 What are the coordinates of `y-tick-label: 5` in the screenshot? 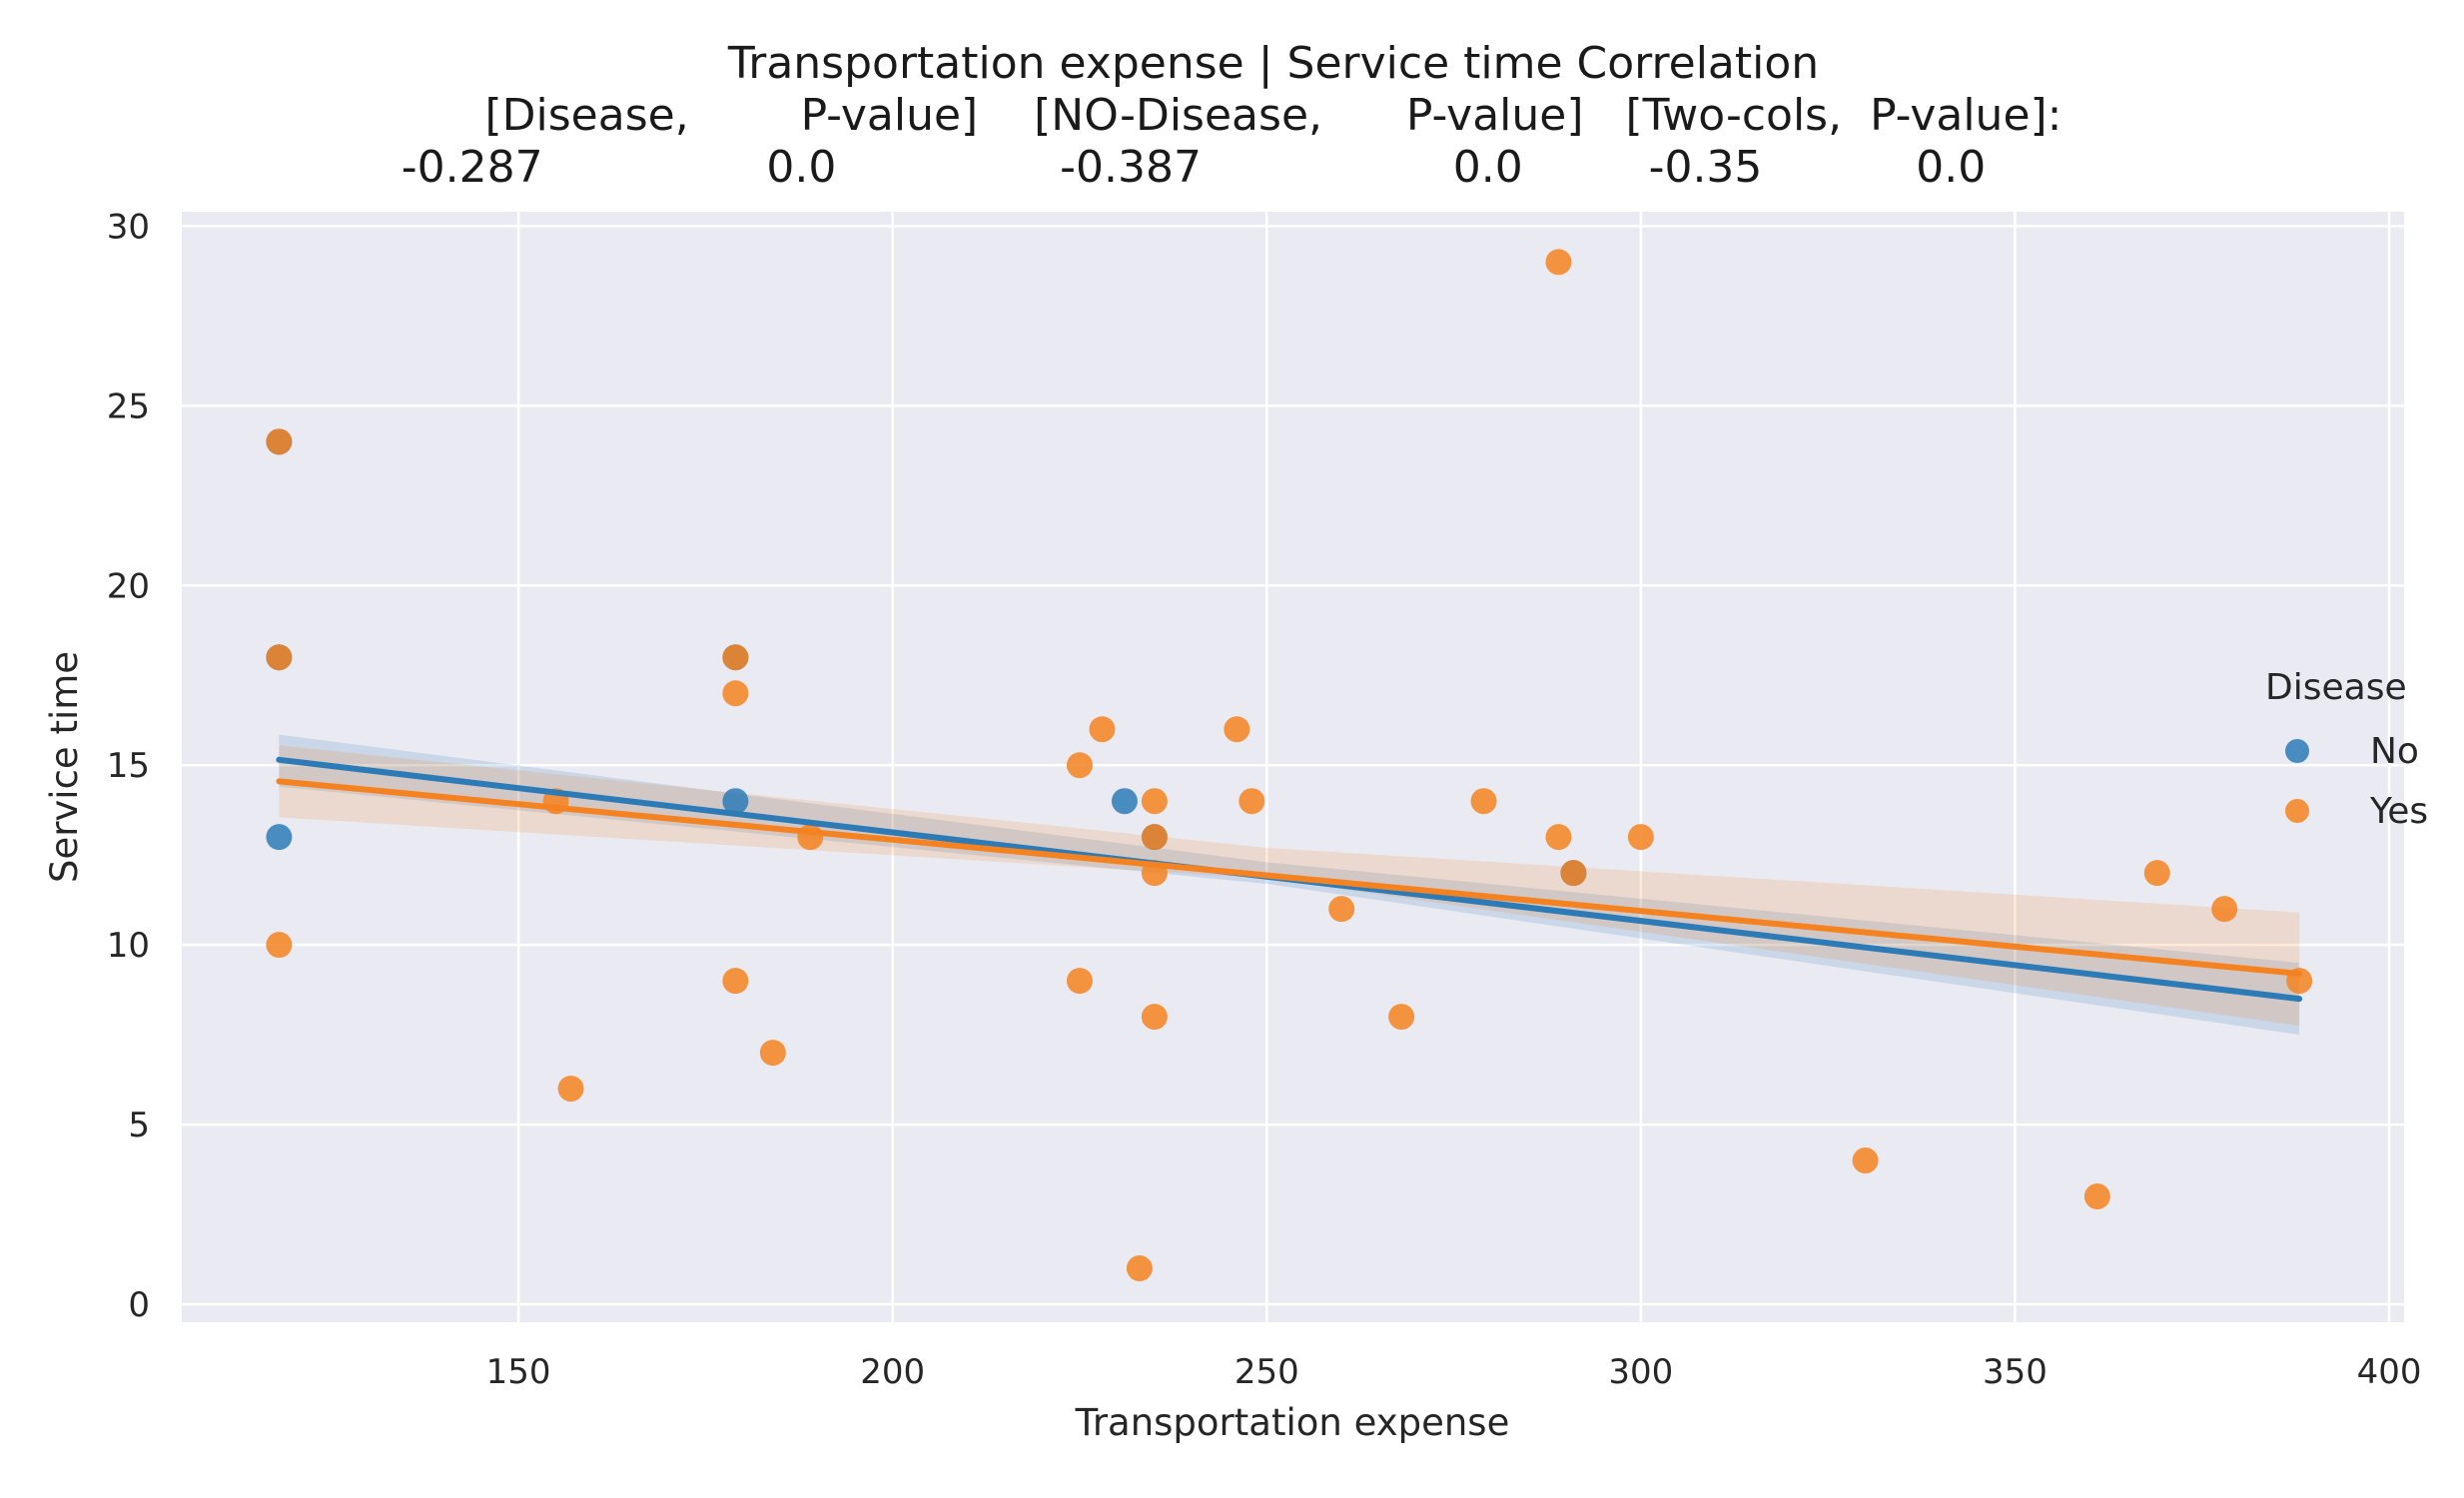 It's located at (139, 1125).